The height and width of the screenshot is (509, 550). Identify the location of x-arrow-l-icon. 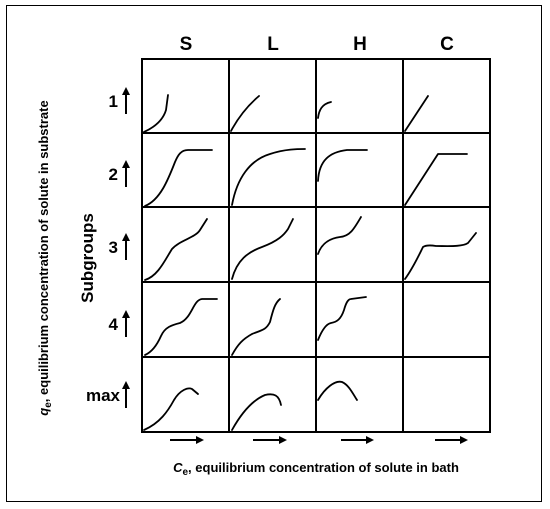
(270, 440).